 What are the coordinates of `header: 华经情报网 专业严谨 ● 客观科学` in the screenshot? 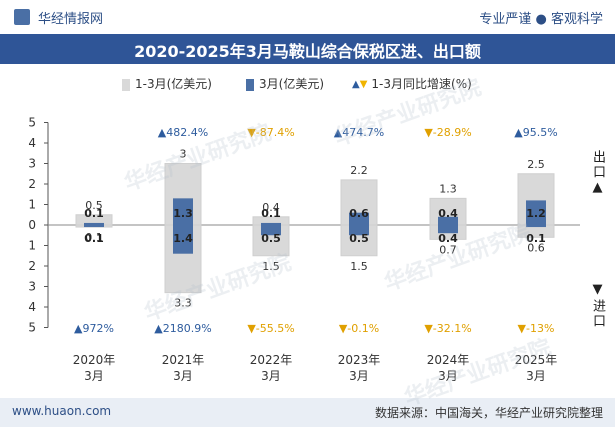 It's located at (307, 17).